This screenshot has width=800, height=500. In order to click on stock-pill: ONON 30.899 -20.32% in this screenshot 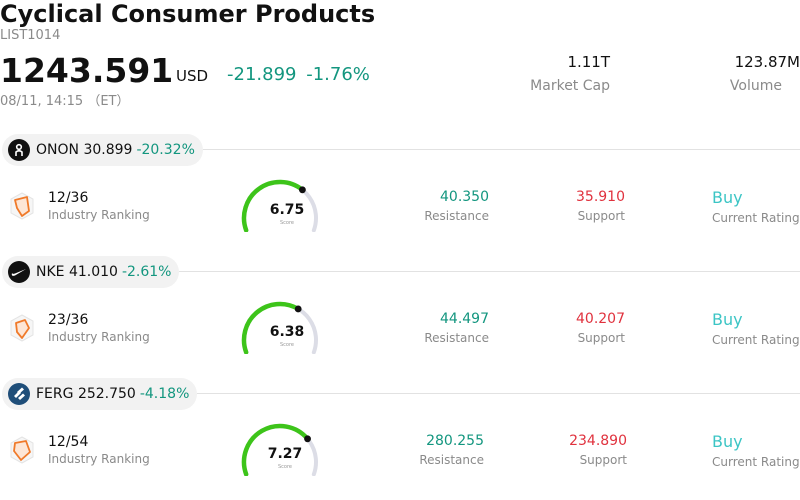, I will do `click(102, 150)`.